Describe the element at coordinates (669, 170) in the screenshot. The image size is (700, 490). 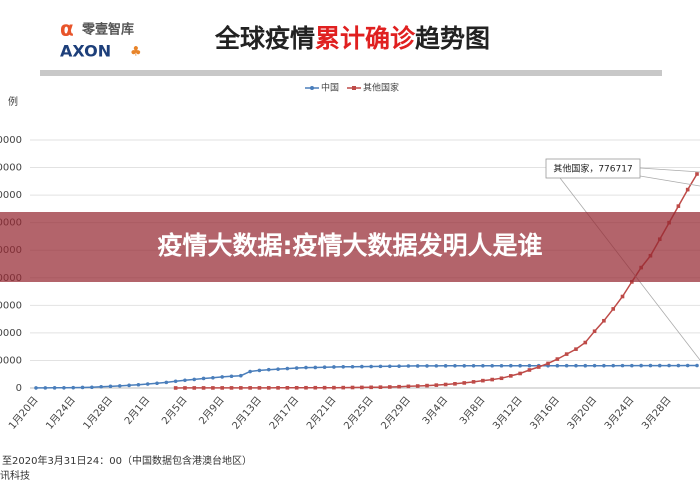
I see `callout-line` at that location.